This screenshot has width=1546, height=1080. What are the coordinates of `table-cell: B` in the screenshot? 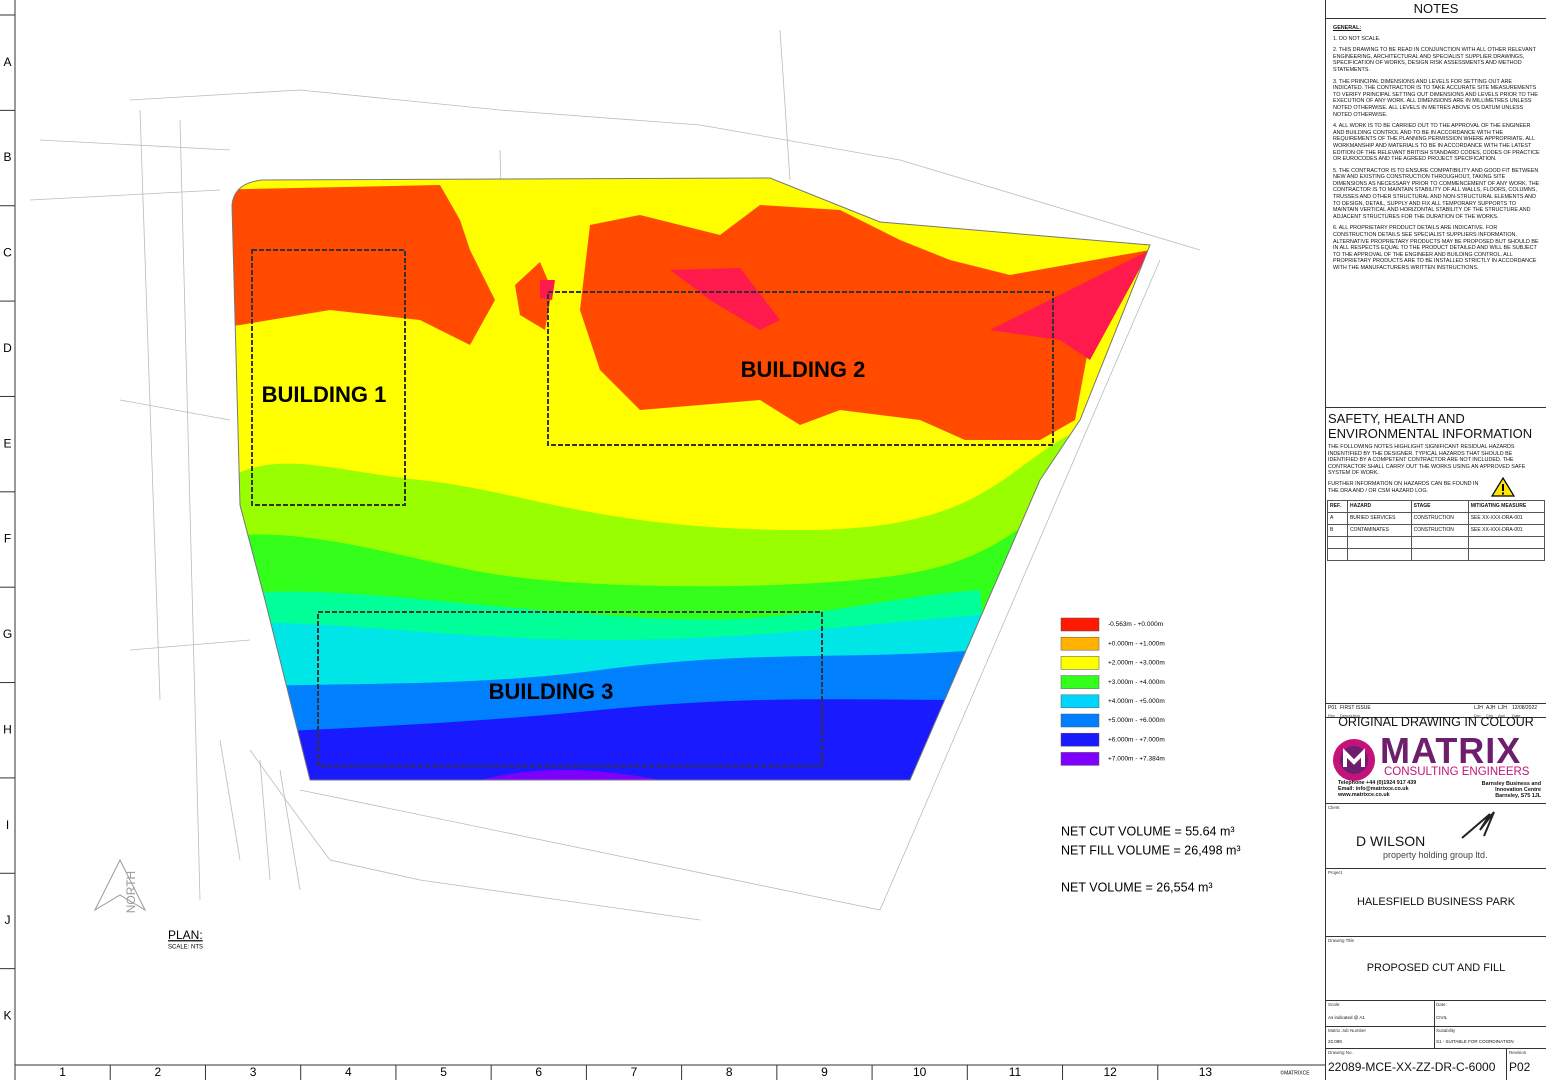 It's located at (1337, 531).